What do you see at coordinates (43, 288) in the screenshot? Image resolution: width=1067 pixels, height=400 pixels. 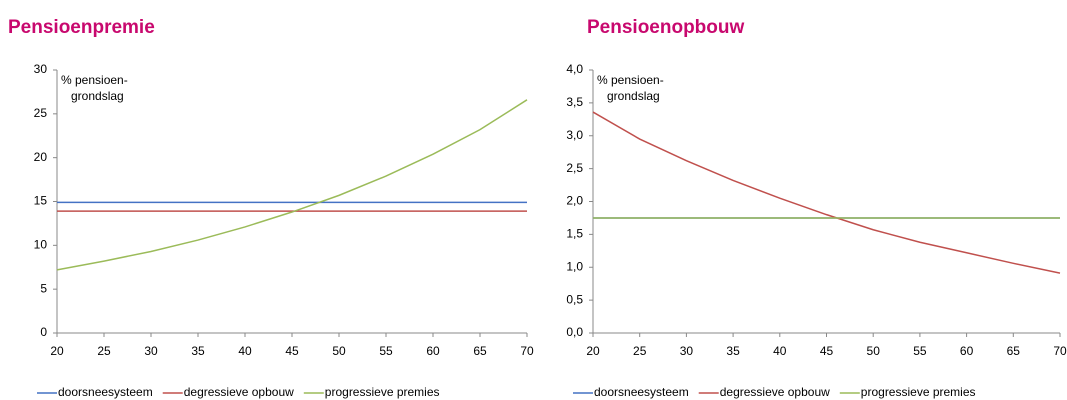 I see `y-tick-label: 5` at bounding box center [43, 288].